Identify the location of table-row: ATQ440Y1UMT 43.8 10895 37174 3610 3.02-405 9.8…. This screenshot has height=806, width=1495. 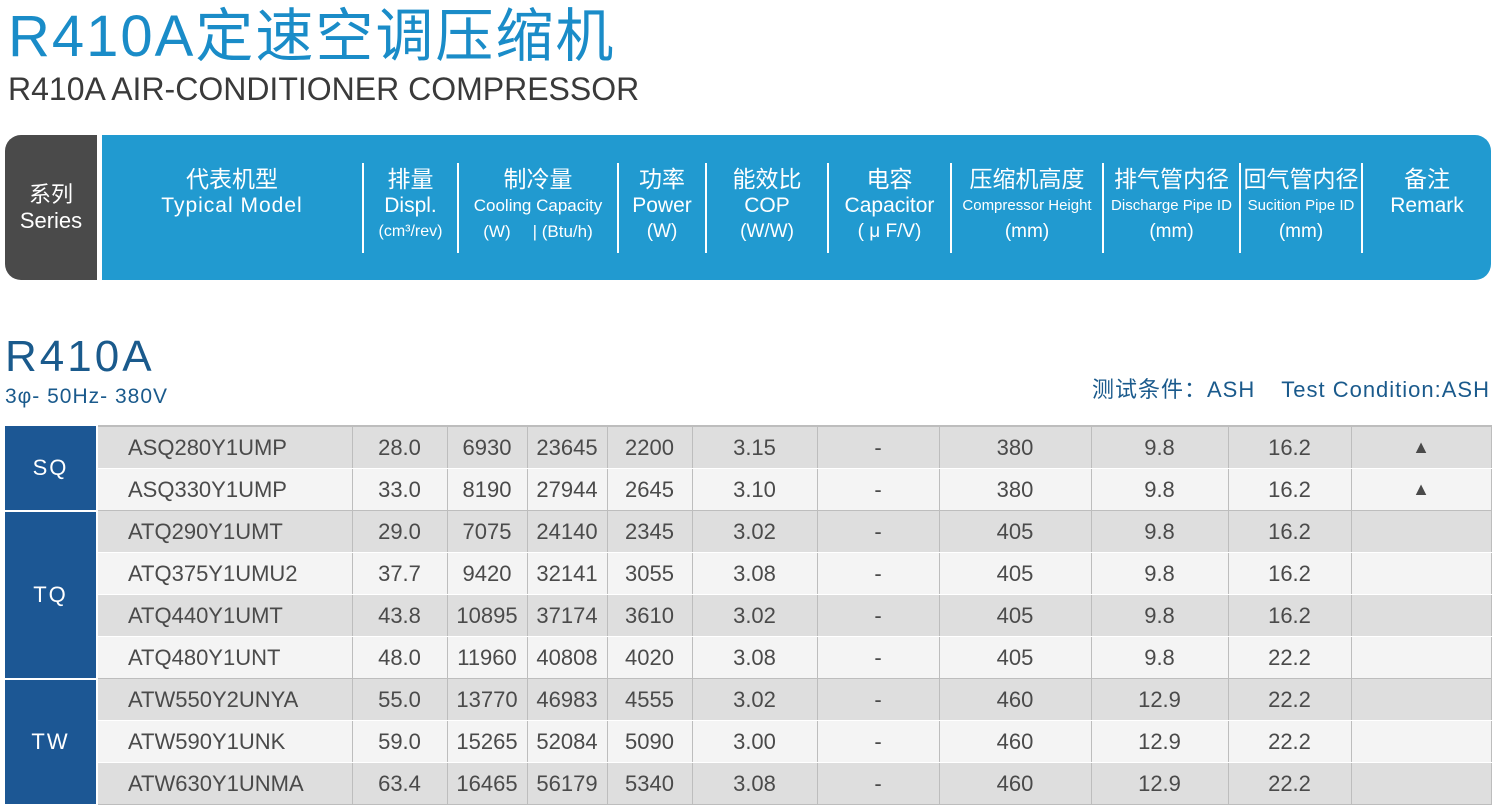
(748, 615).